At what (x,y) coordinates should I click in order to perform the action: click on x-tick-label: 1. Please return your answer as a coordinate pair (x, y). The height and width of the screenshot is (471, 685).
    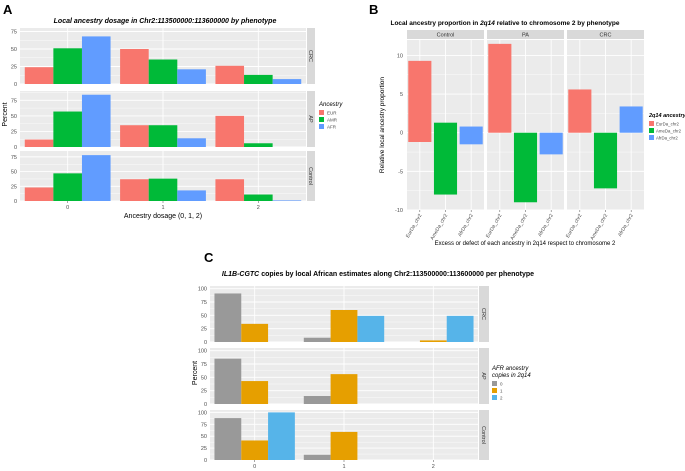
    Looking at the image, I should click on (343, 467).